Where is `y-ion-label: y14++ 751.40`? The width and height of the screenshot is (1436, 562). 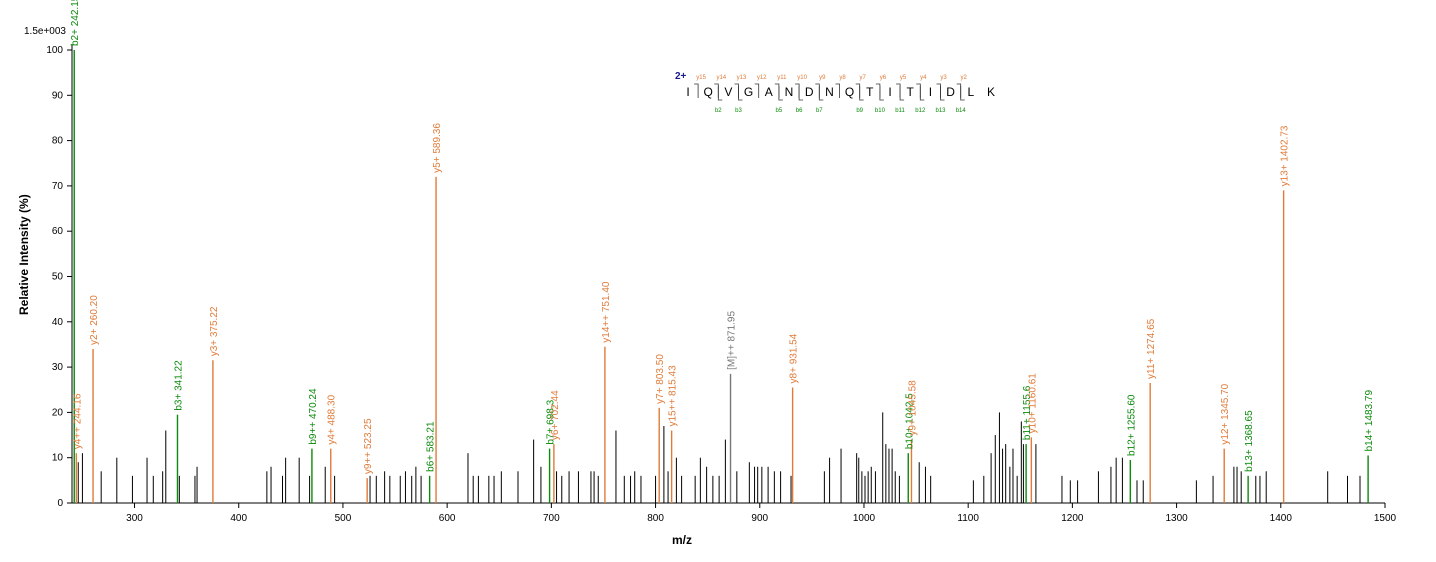
y-ion-label: y14++ 751.40 is located at coordinates (606, 312).